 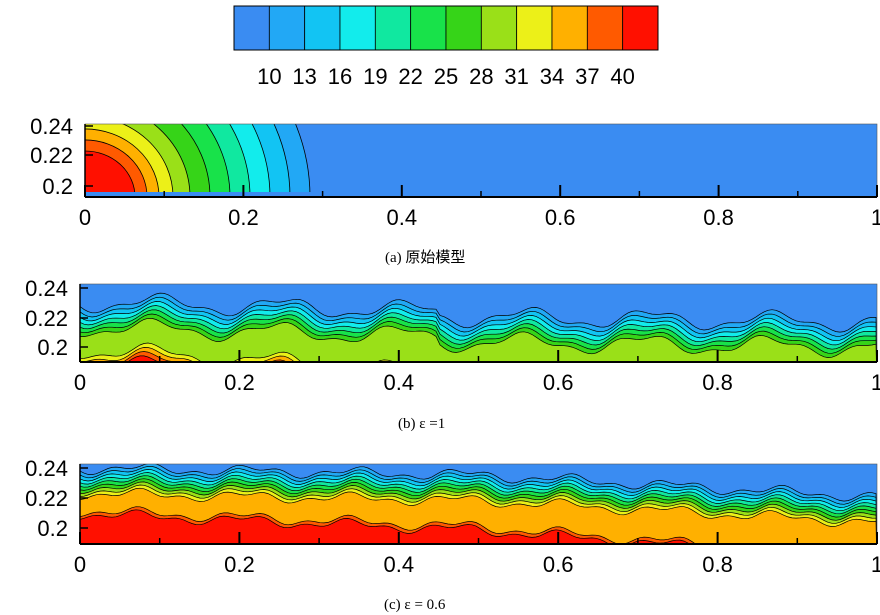 What do you see at coordinates (385, 526) in the screenshot?
I see `panel-c-contour-band` at bounding box center [385, 526].